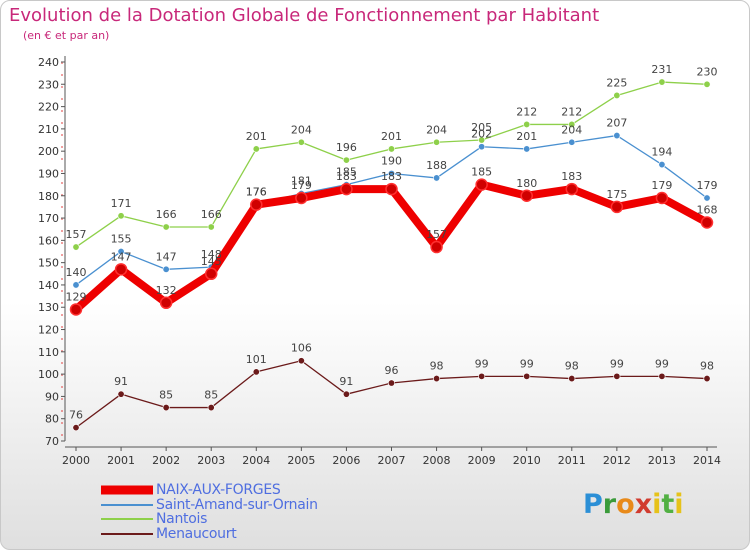 This screenshot has height=550, width=750. What do you see at coordinates (436, 129) in the screenshot?
I see `data-label-2: 204` at bounding box center [436, 129].